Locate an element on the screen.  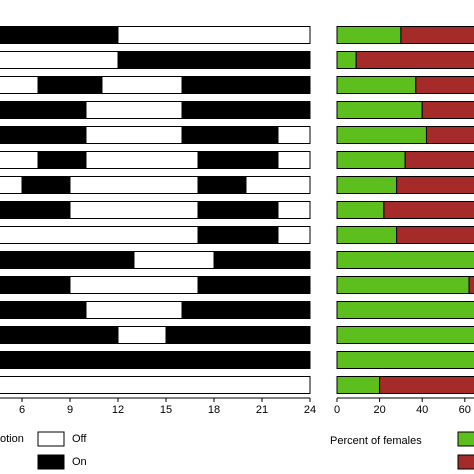
x-tick-label: 20 is located at coordinates (379, 410).